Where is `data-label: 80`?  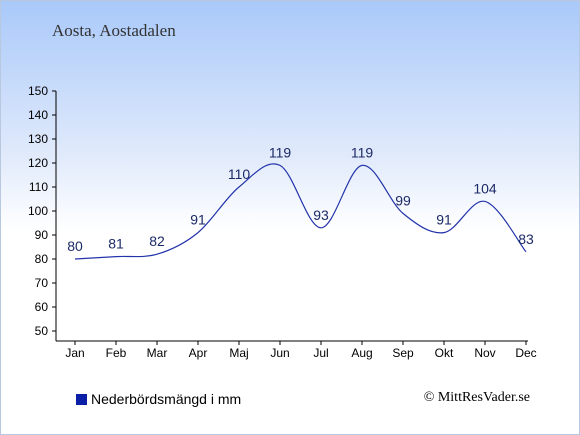
data-label: 80 is located at coordinates (75, 246).